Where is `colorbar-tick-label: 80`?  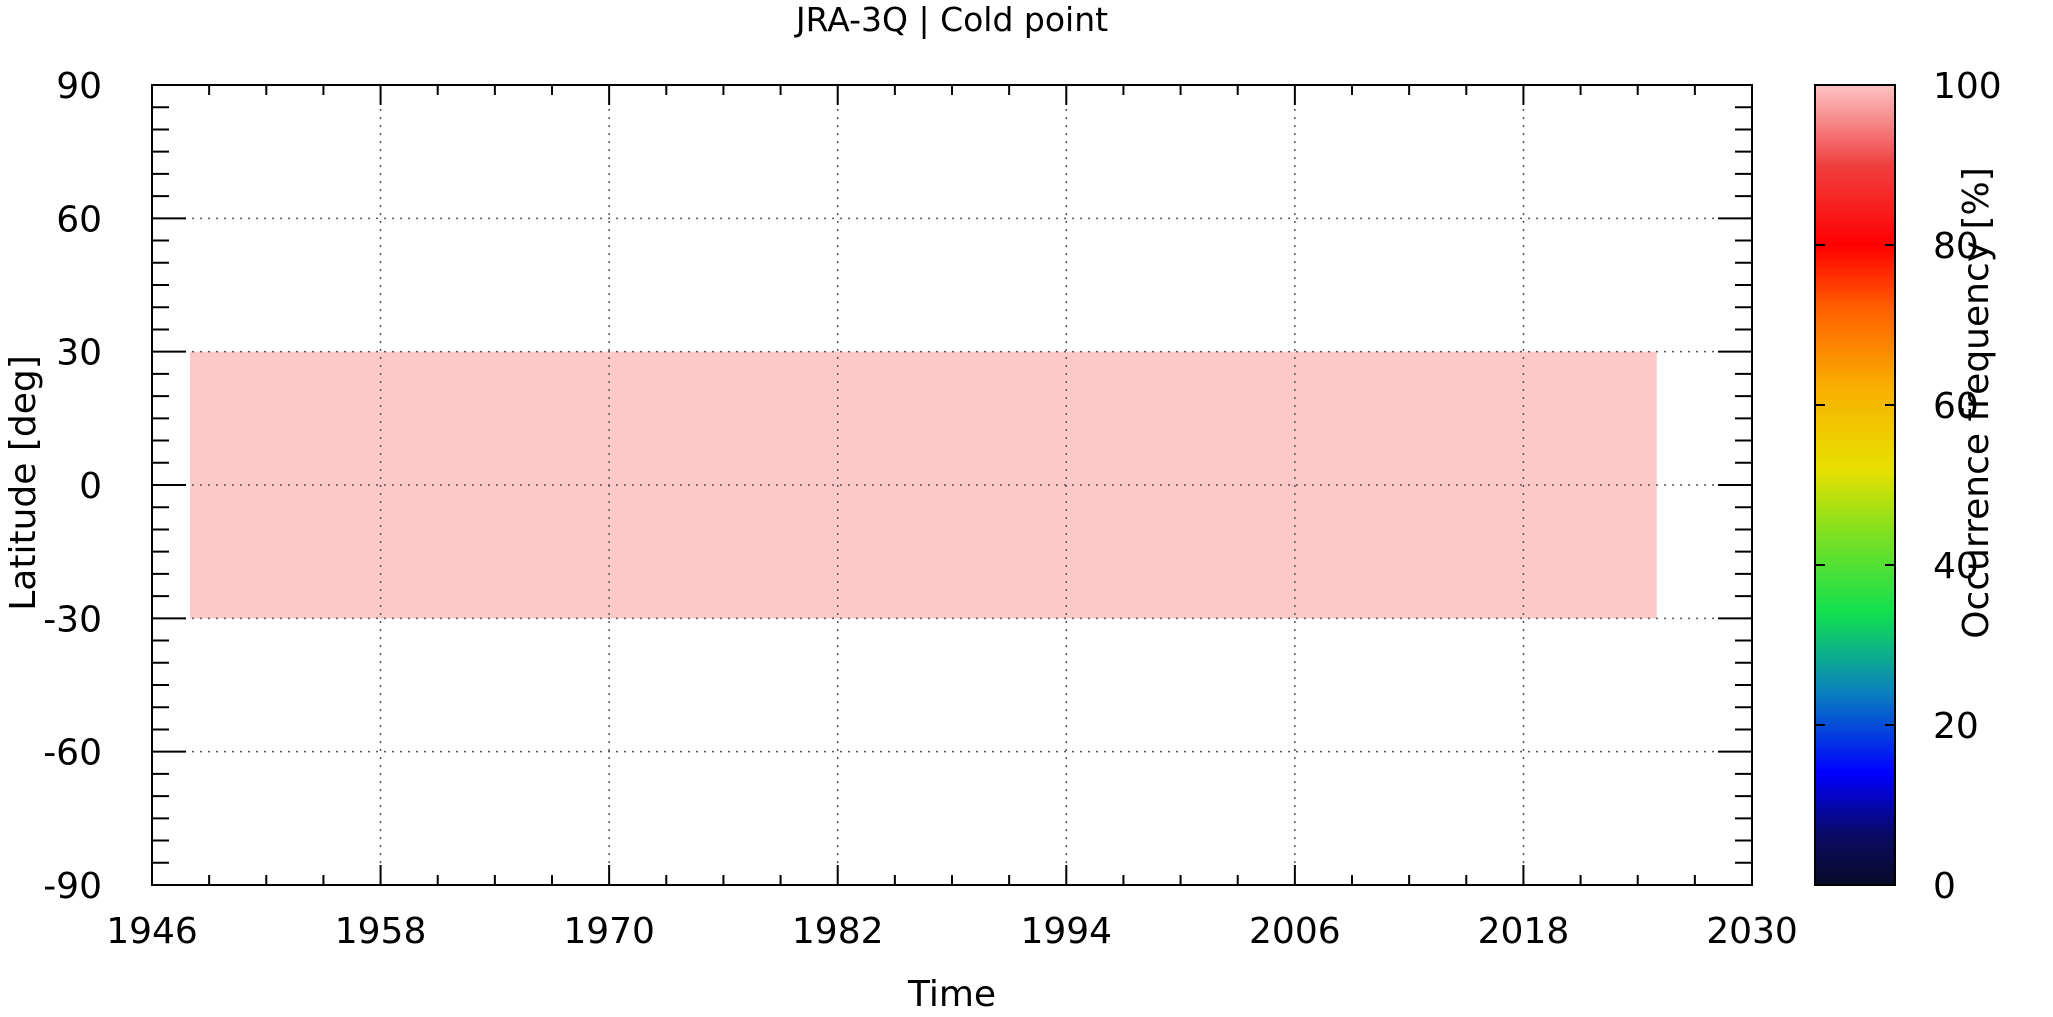 colorbar-tick-label: 80 is located at coordinates (1956, 246).